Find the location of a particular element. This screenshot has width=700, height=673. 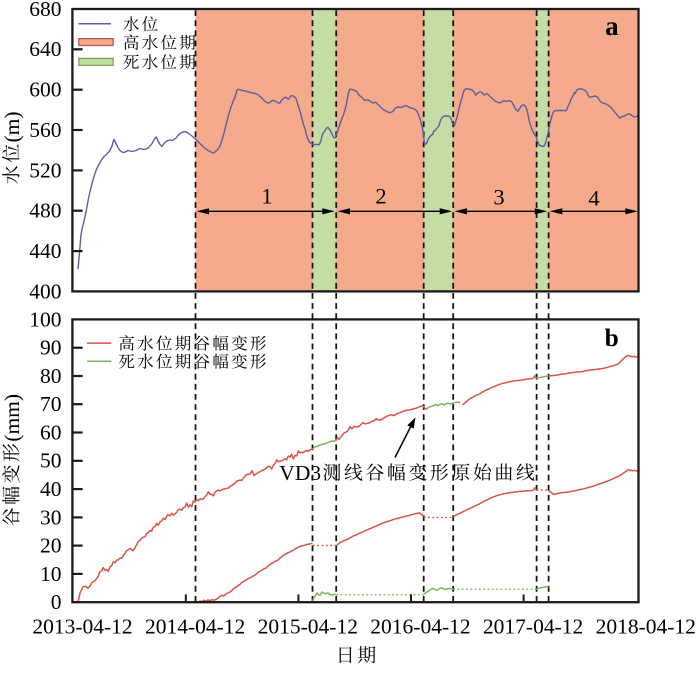

svg-text: b is located at coordinates (612, 337).